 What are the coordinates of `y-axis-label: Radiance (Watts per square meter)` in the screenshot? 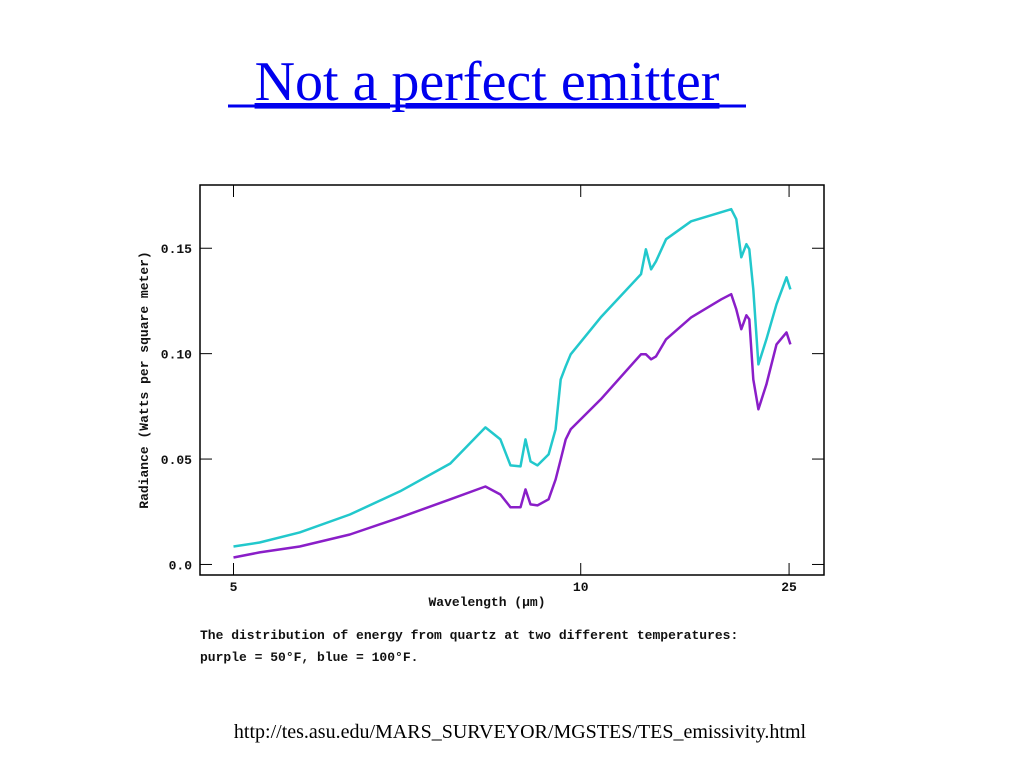 It's located at (144, 379).